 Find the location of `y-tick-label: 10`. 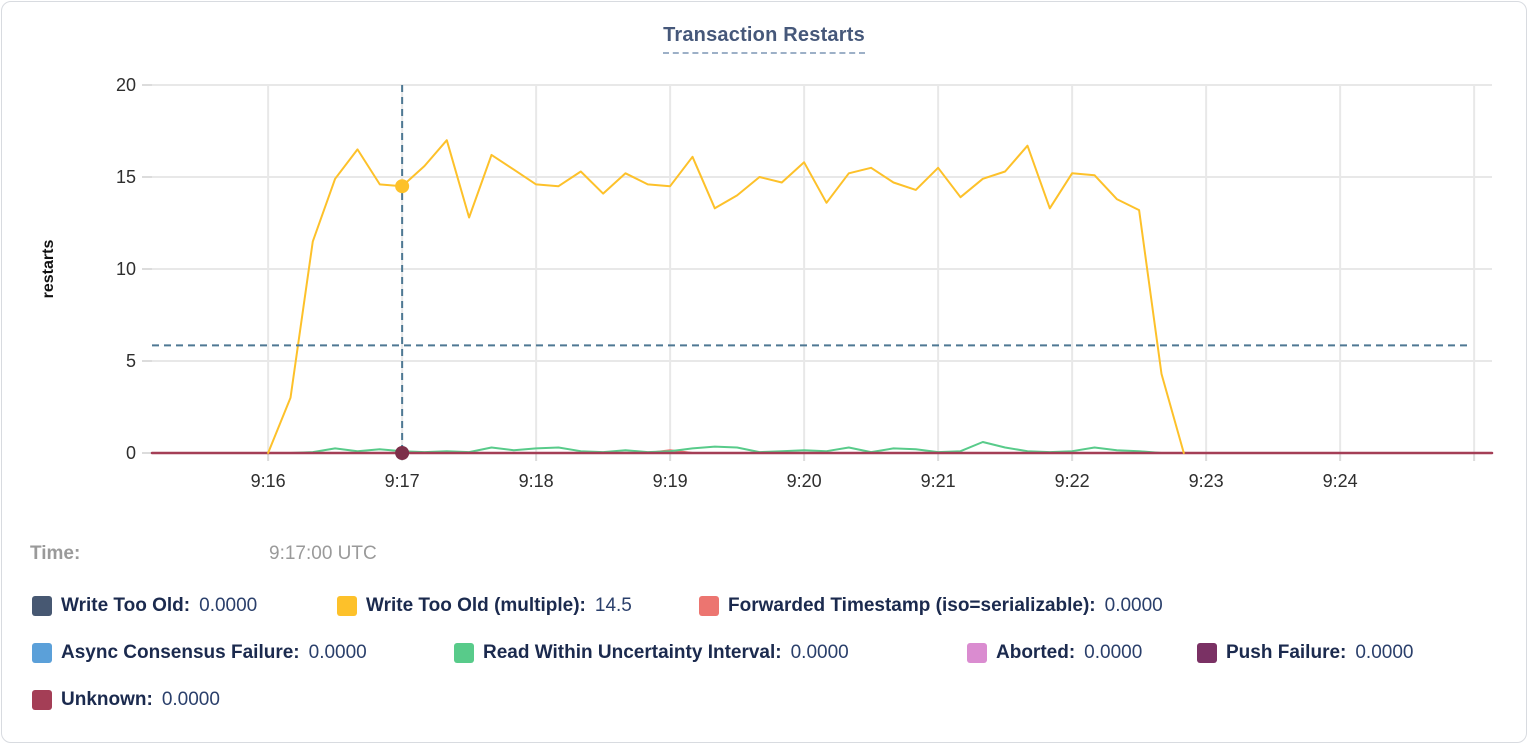

y-tick-label: 10 is located at coordinates (126, 269).